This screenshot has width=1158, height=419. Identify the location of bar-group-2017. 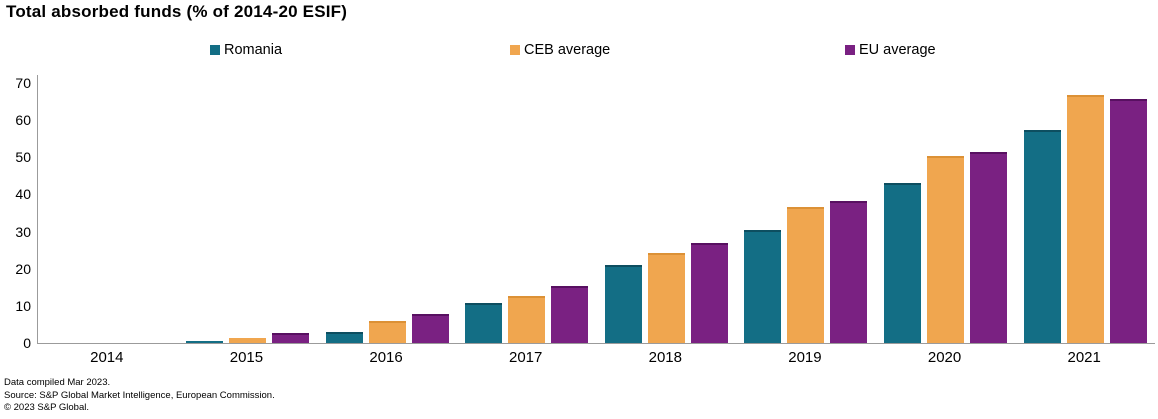
(527, 213).